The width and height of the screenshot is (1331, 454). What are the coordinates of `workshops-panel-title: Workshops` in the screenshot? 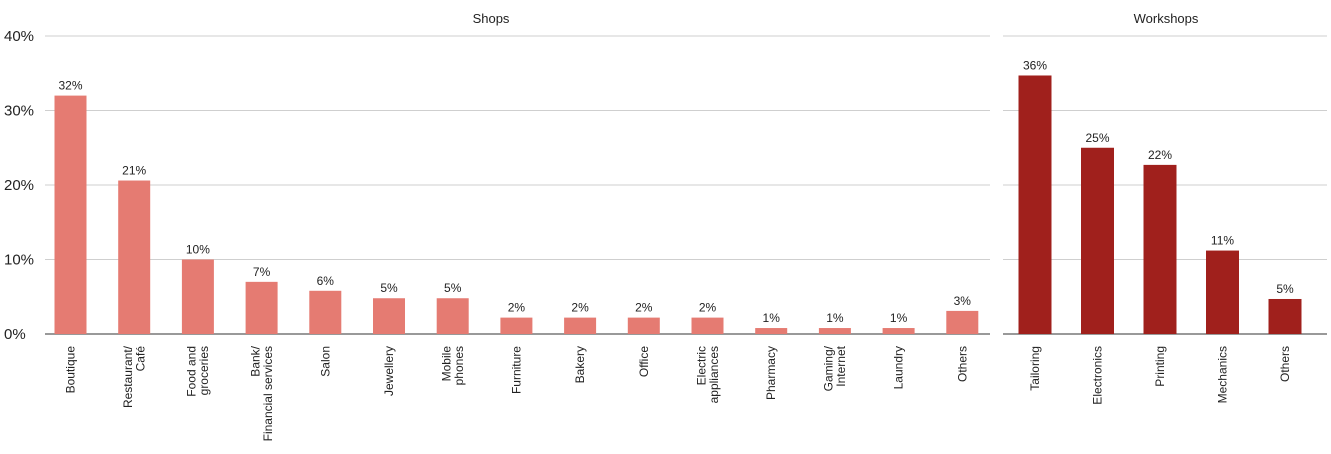 It's located at (1166, 18).